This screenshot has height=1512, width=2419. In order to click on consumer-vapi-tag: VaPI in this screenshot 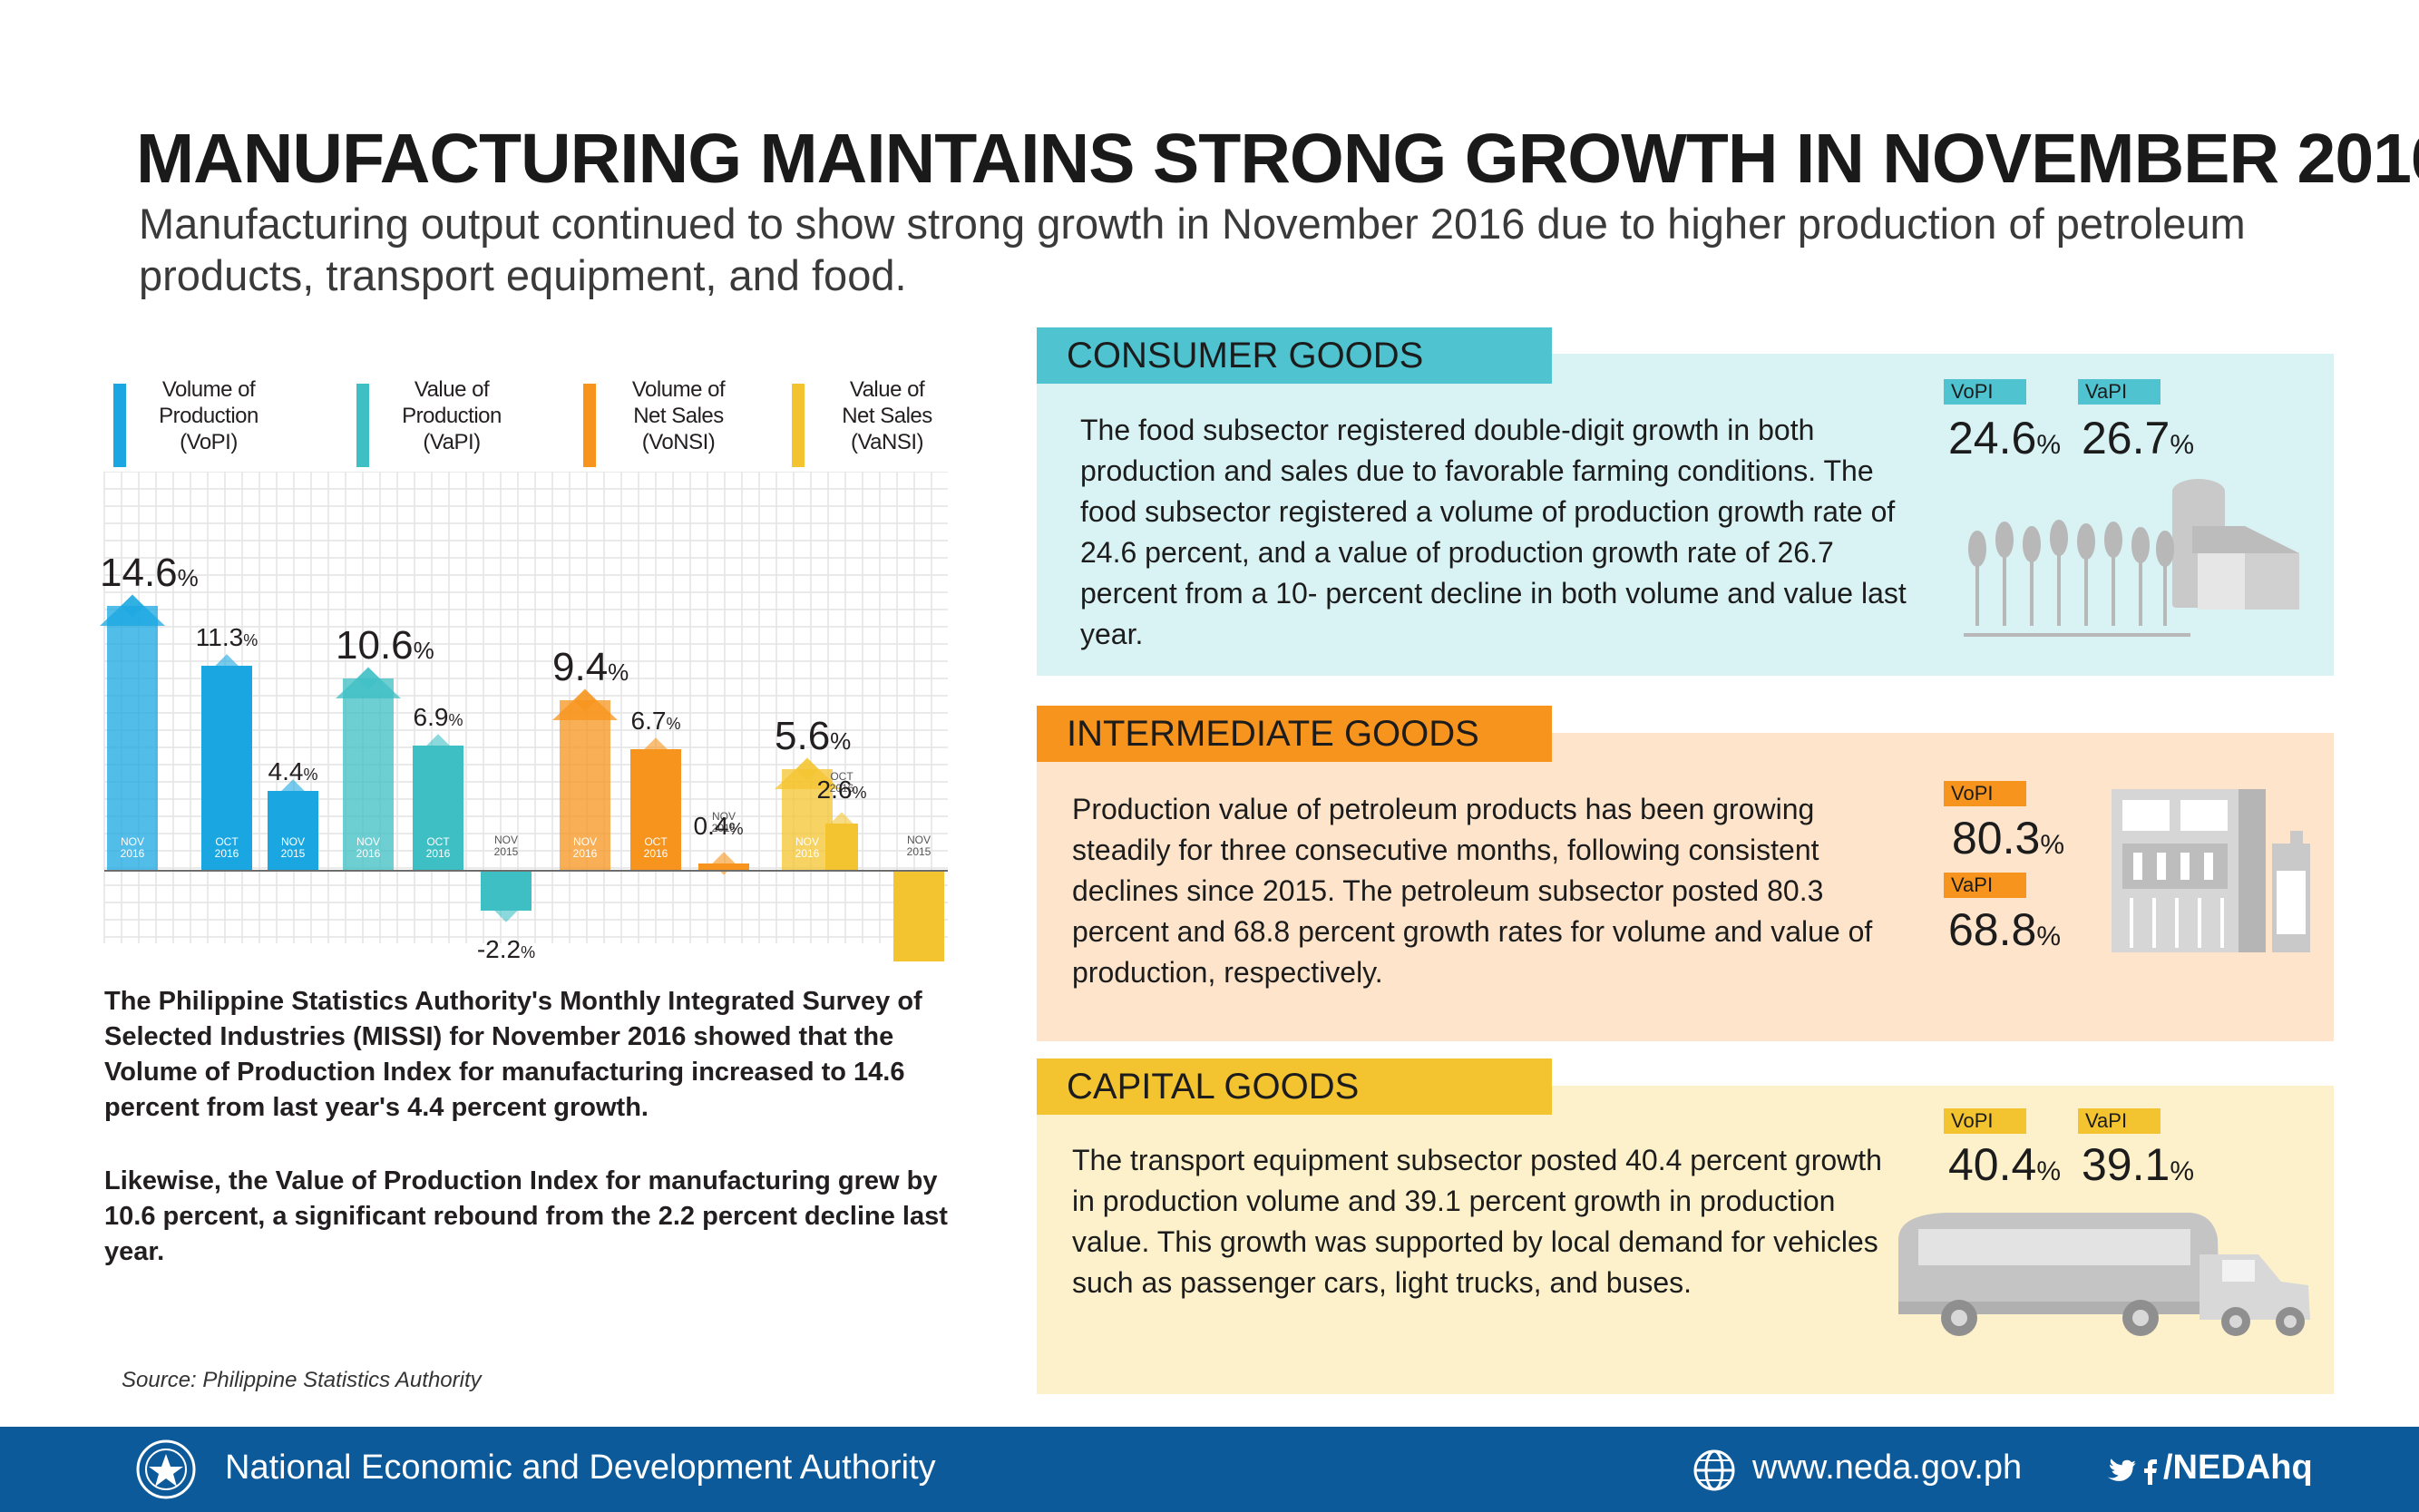, I will do `click(2119, 392)`.